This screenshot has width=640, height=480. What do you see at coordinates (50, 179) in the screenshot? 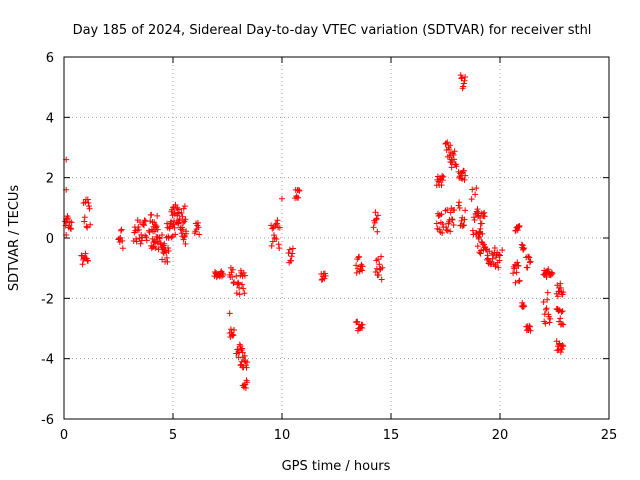
I see `y-tick-label: 2` at bounding box center [50, 179].